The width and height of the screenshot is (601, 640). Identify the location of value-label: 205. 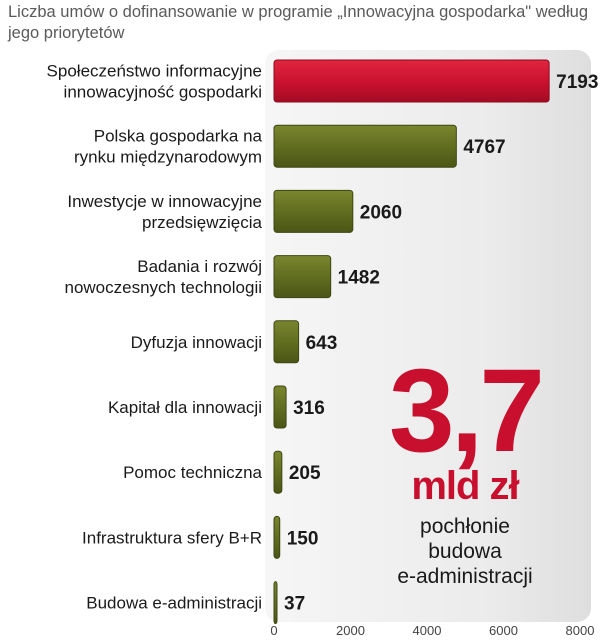
(305, 473).